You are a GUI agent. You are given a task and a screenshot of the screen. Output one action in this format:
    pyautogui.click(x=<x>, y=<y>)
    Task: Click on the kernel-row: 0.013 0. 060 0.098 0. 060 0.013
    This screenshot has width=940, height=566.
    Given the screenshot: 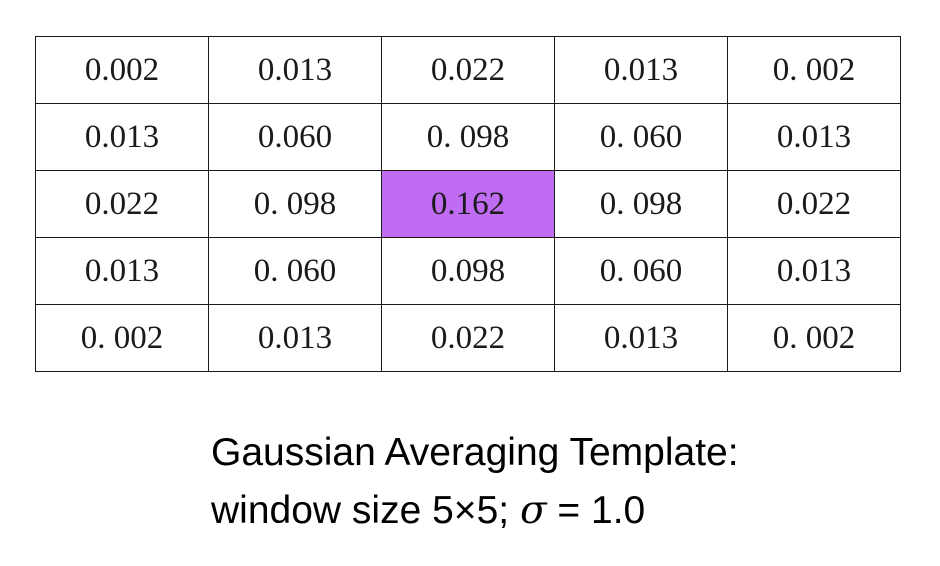 What is the action you would take?
    pyautogui.click(x=468, y=271)
    